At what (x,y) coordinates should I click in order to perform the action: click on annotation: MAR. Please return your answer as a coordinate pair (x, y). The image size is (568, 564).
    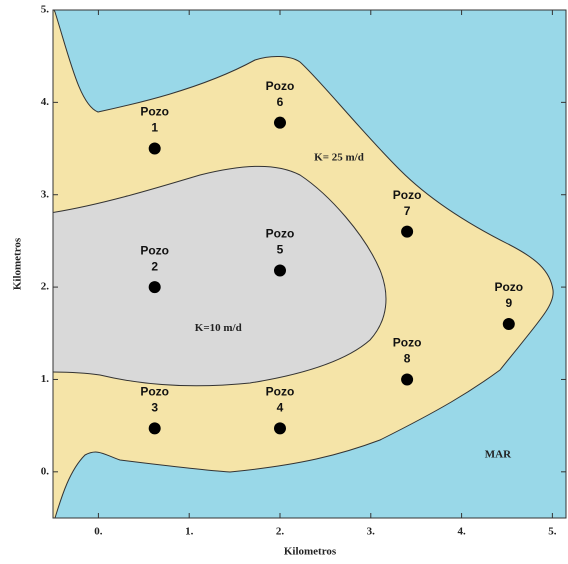
    Looking at the image, I should click on (498, 455).